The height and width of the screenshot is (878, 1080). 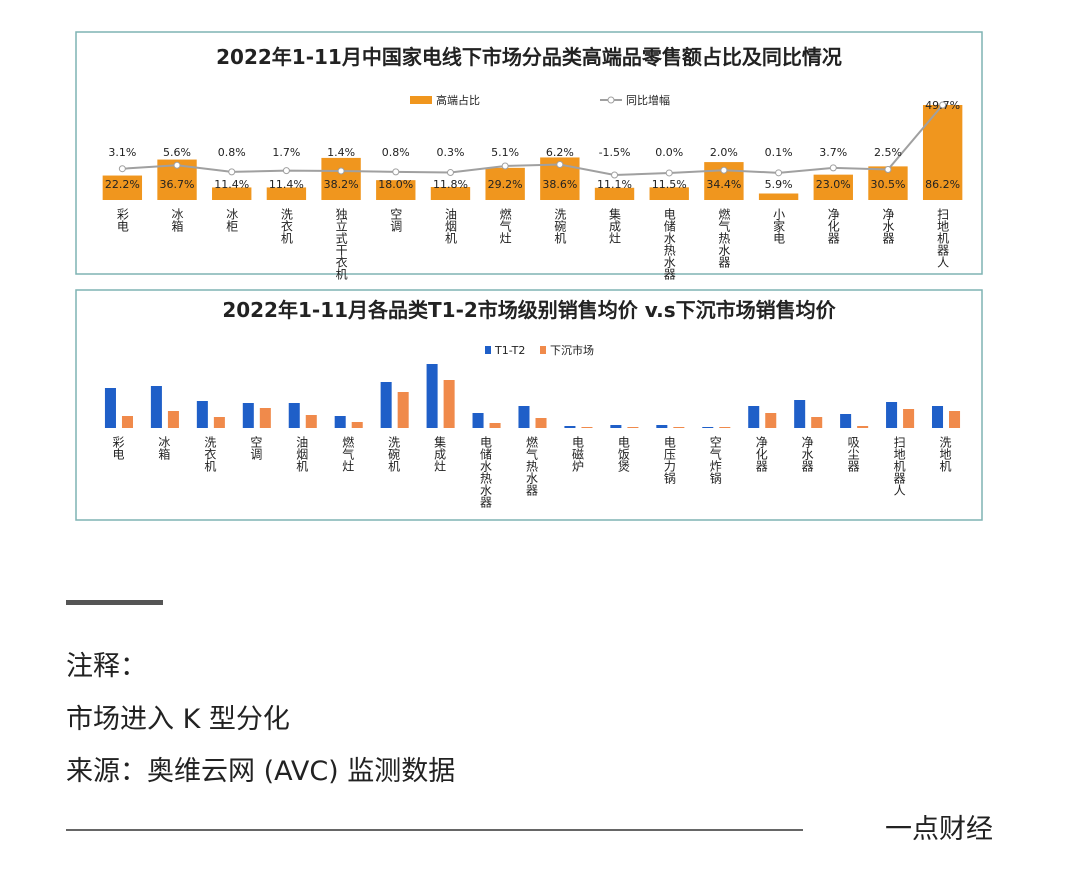 I want to click on x-tick-label: 洗地机, so click(x=945, y=454).